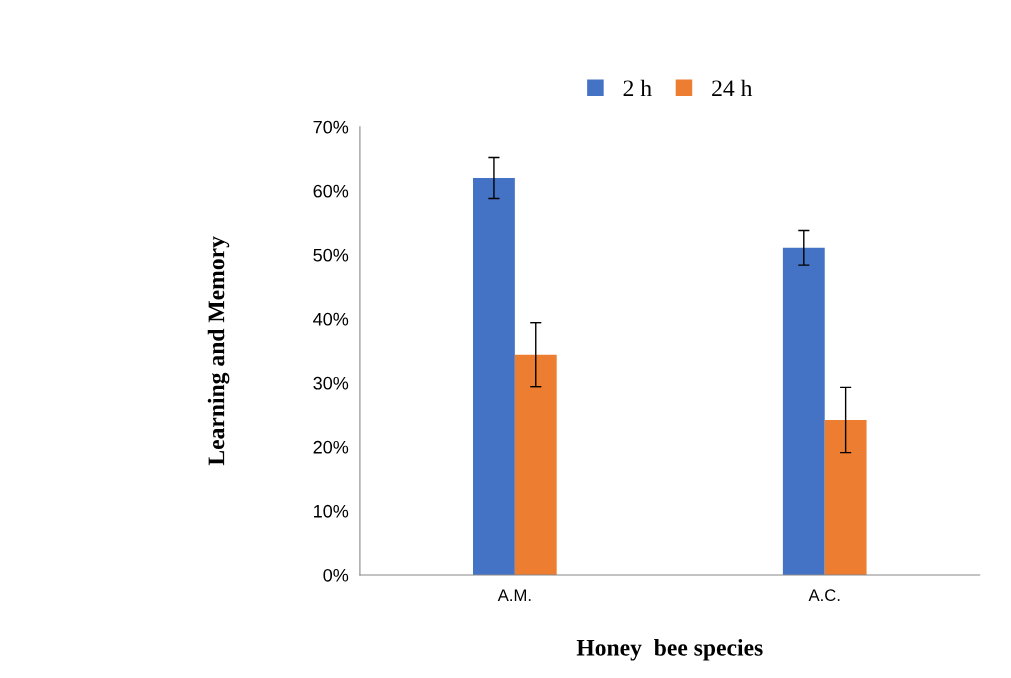  I want to click on x-axis-title: Honey bee species, so click(669, 650).